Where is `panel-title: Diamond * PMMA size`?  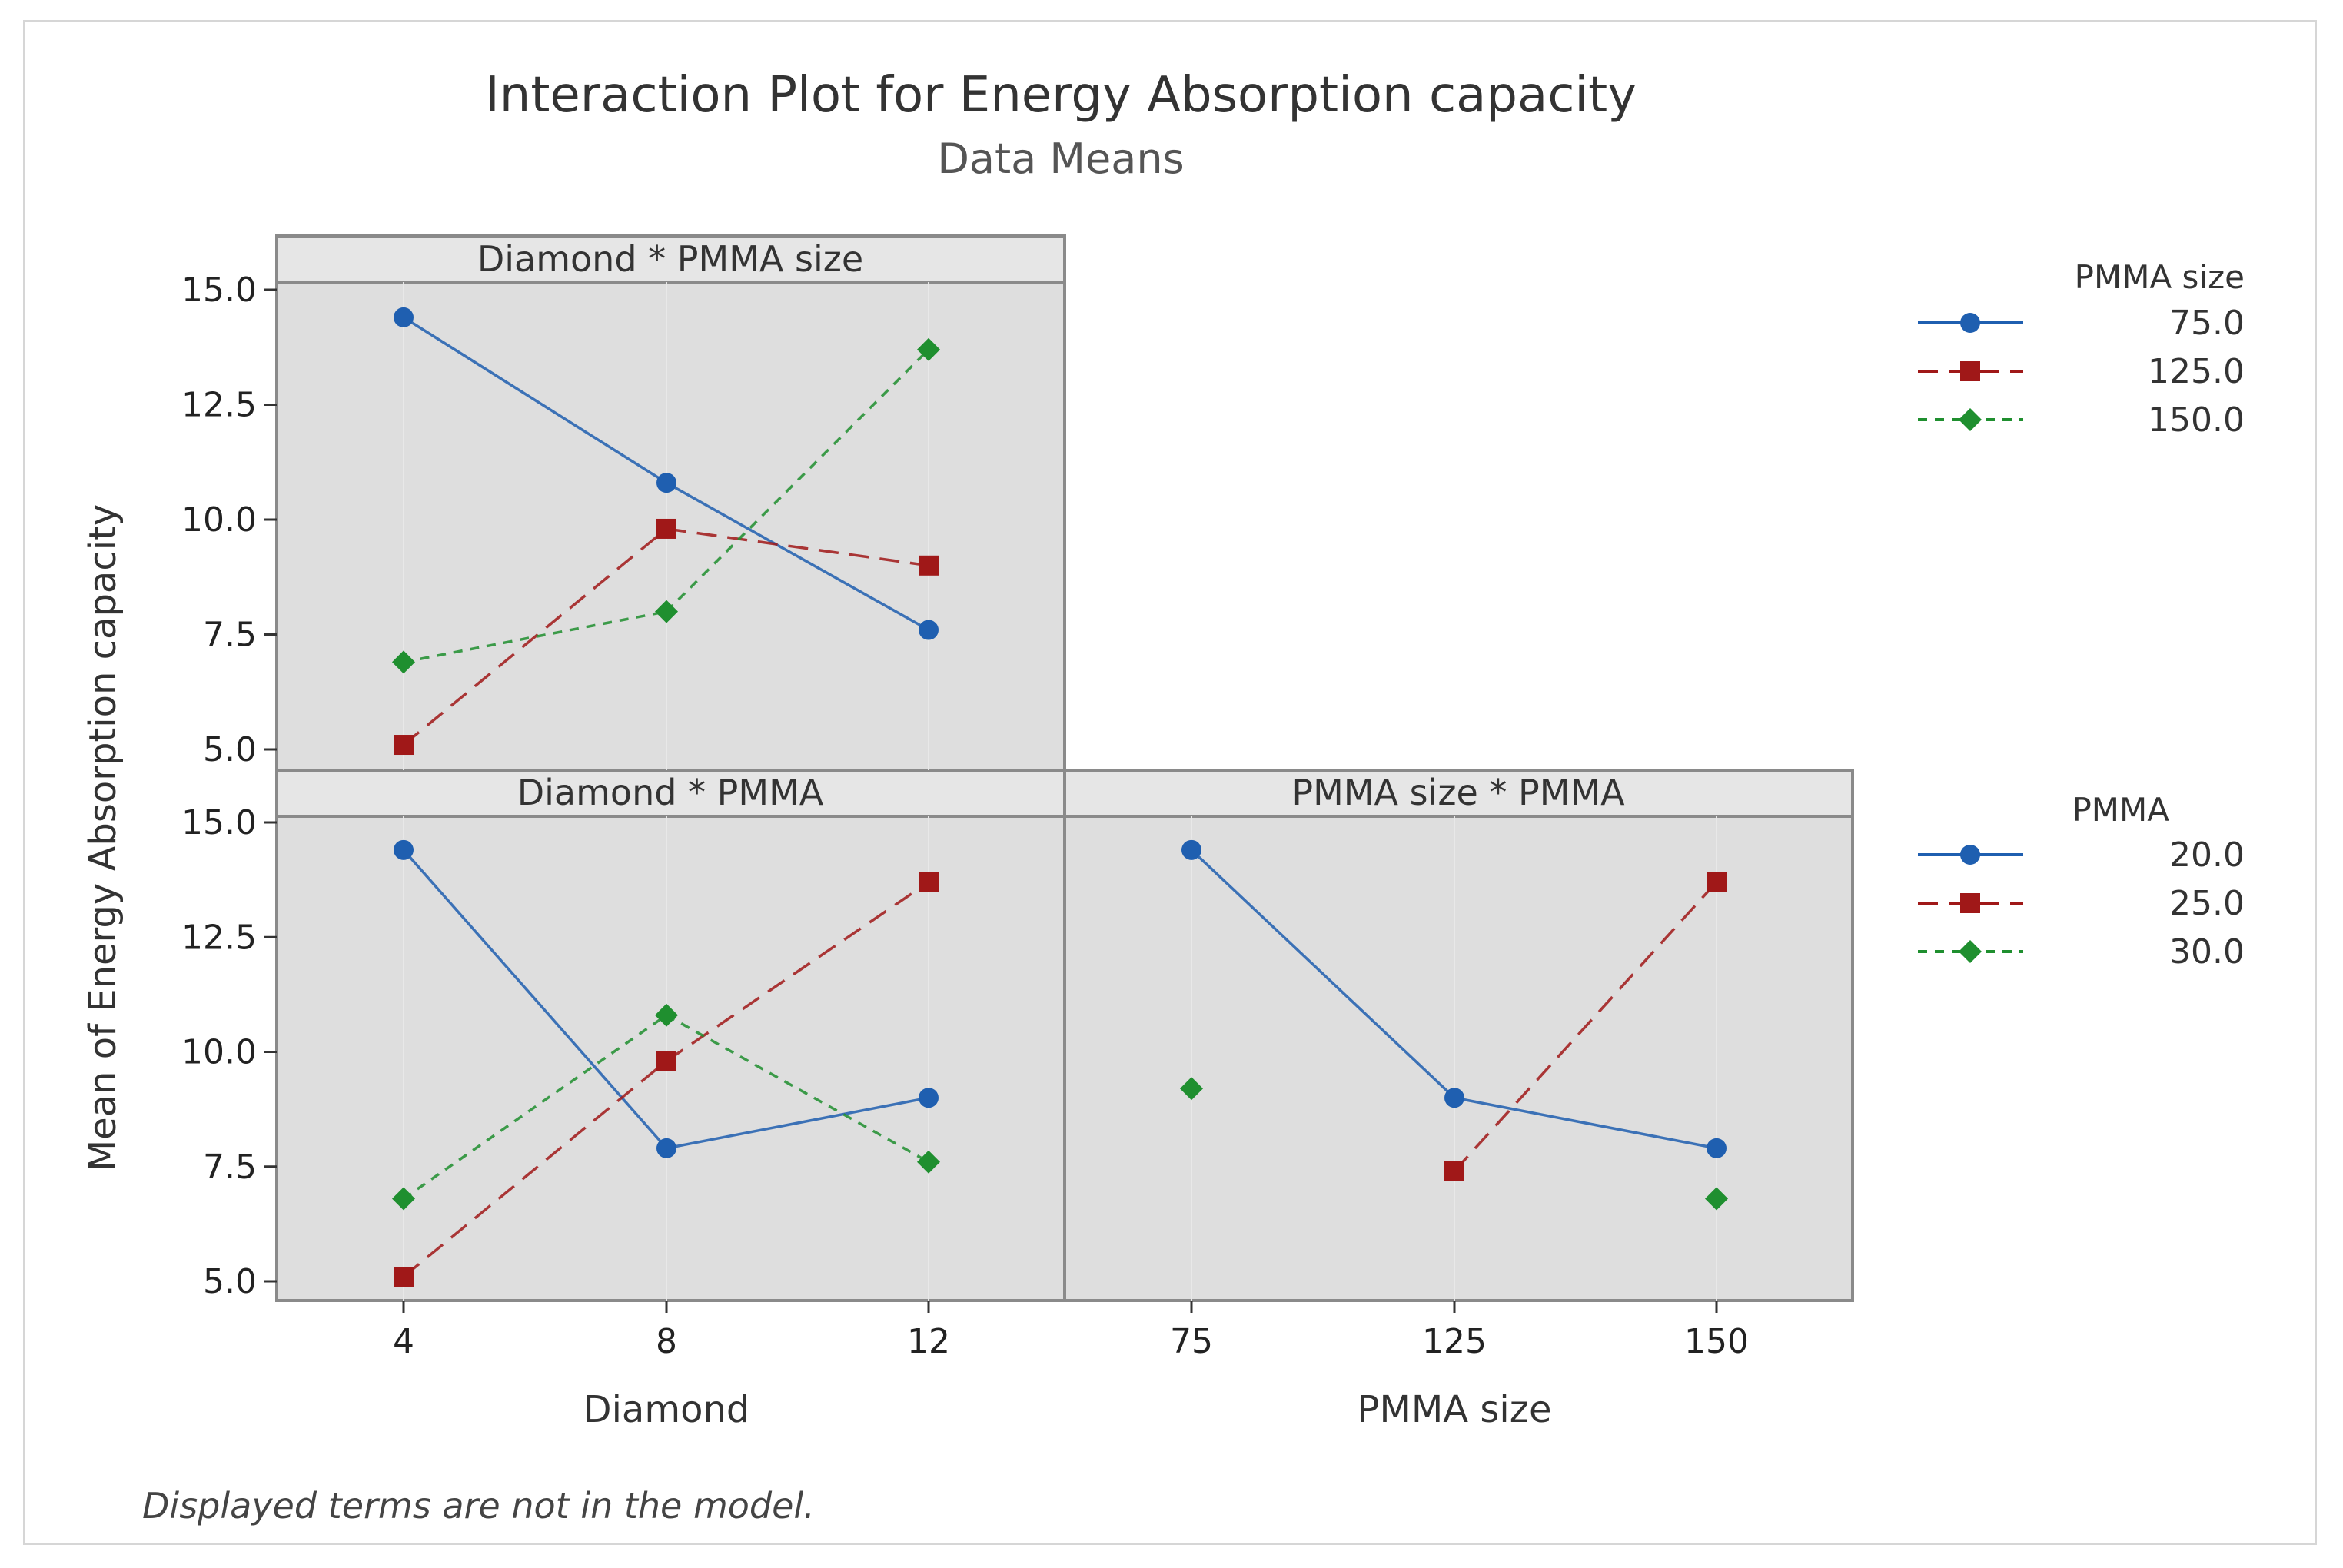
panel-title: Diamond * PMMA size is located at coordinates (670, 259).